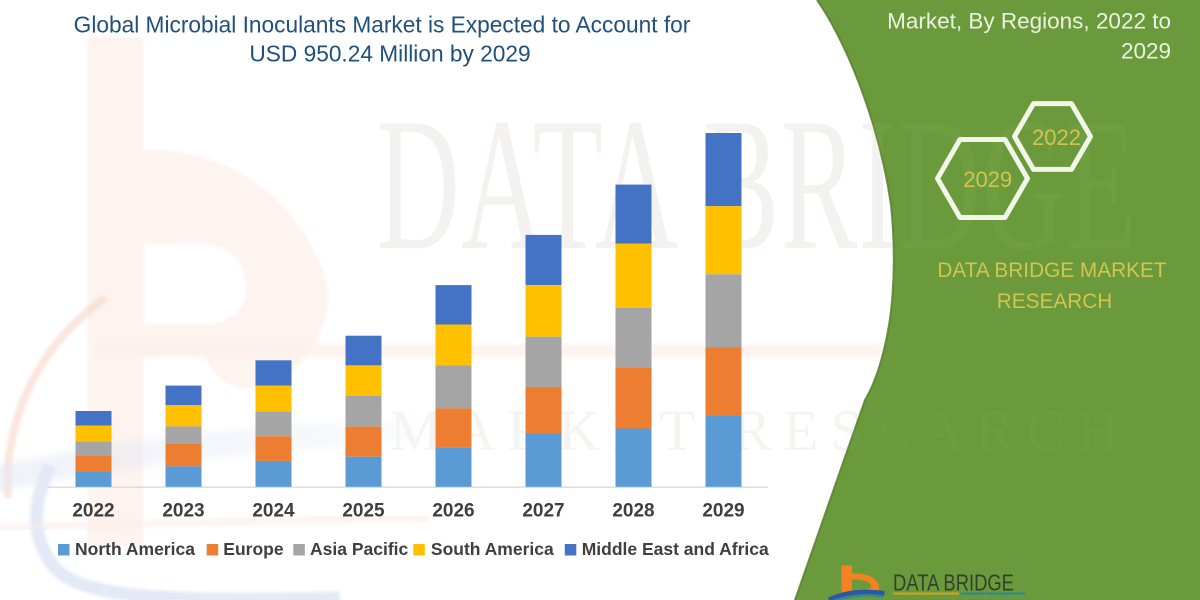  What do you see at coordinates (363, 511) in the screenshot?
I see `svg-text: 2025` at bounding box center [363, 511].